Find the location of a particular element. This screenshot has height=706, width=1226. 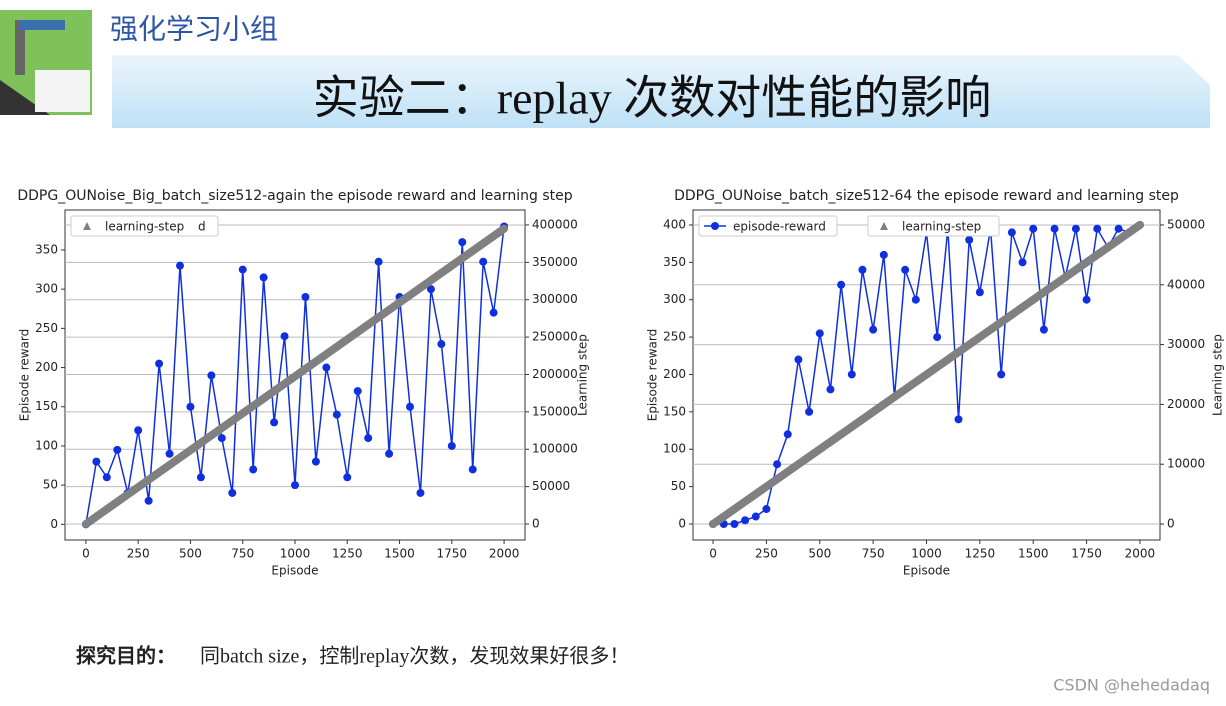

slide-title: 实验二：replay 次数对性能的影响 is located at coordinates (652, 98).